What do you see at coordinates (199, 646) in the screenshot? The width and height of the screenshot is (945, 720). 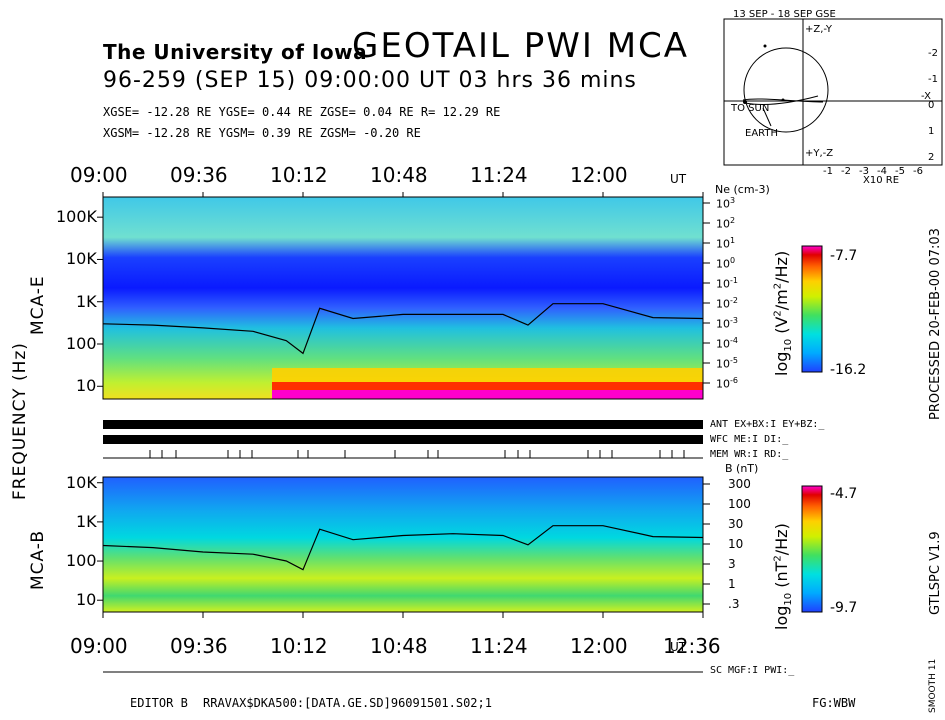 I see `time-label-bottom: 09:36` at bounding box center [199, 646].